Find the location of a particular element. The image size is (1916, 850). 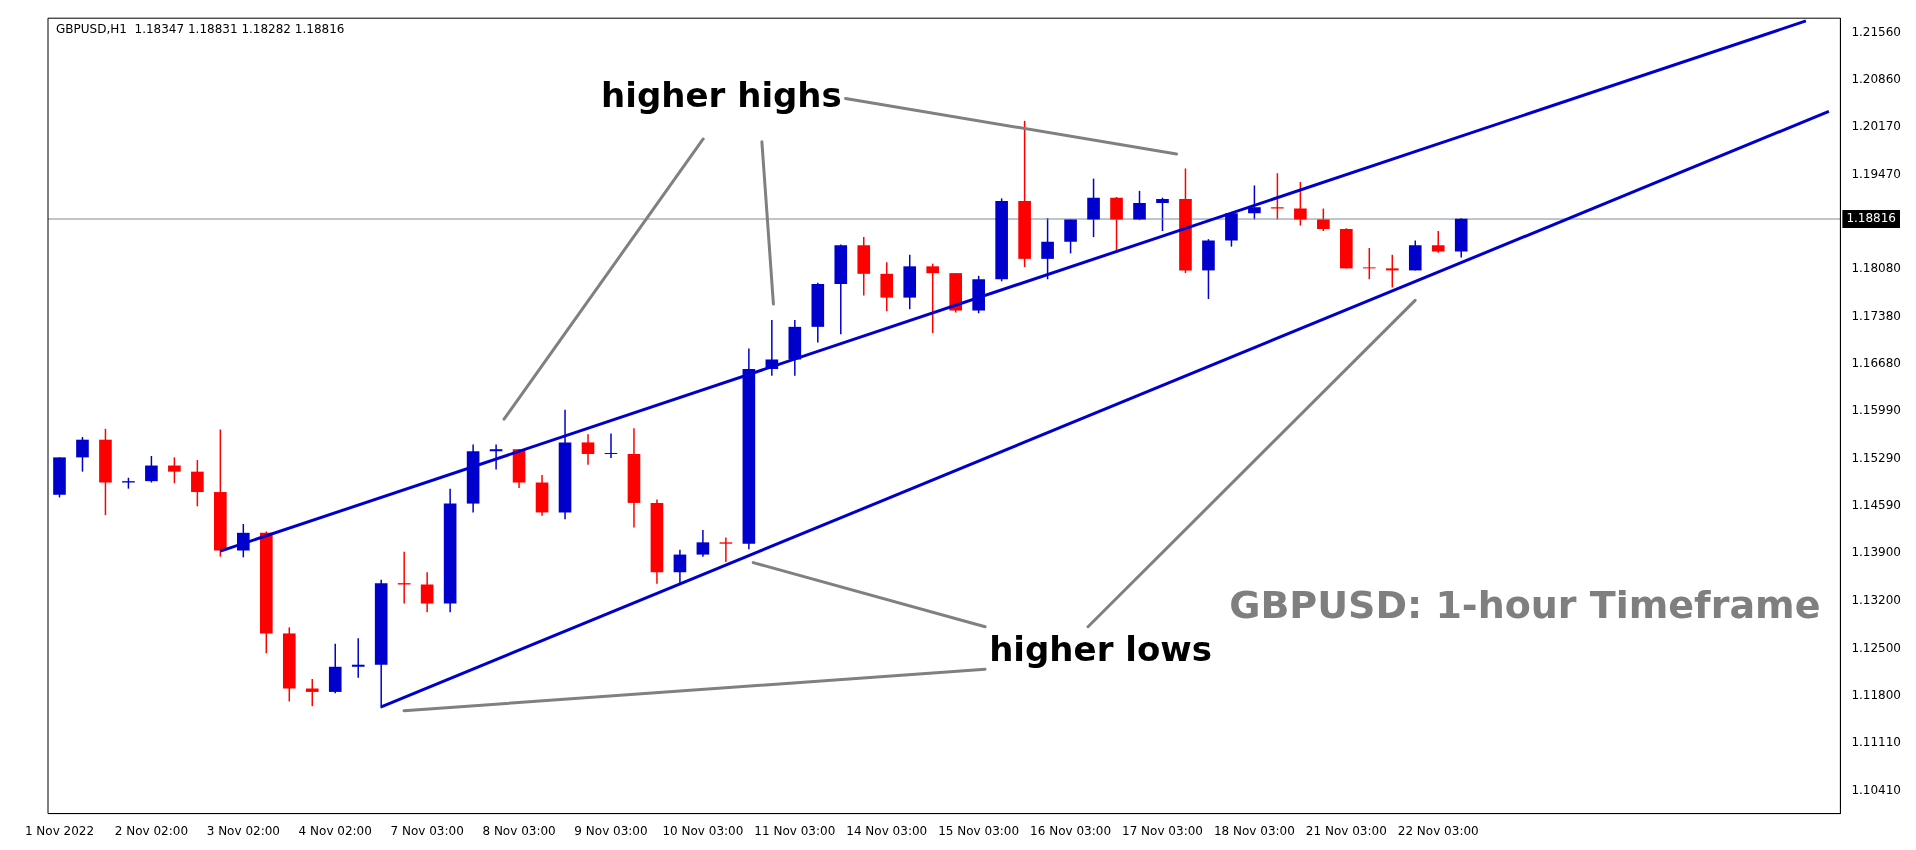

x-tick-label: 17 Nov 03:00 is located at coordinates (1162, 830).